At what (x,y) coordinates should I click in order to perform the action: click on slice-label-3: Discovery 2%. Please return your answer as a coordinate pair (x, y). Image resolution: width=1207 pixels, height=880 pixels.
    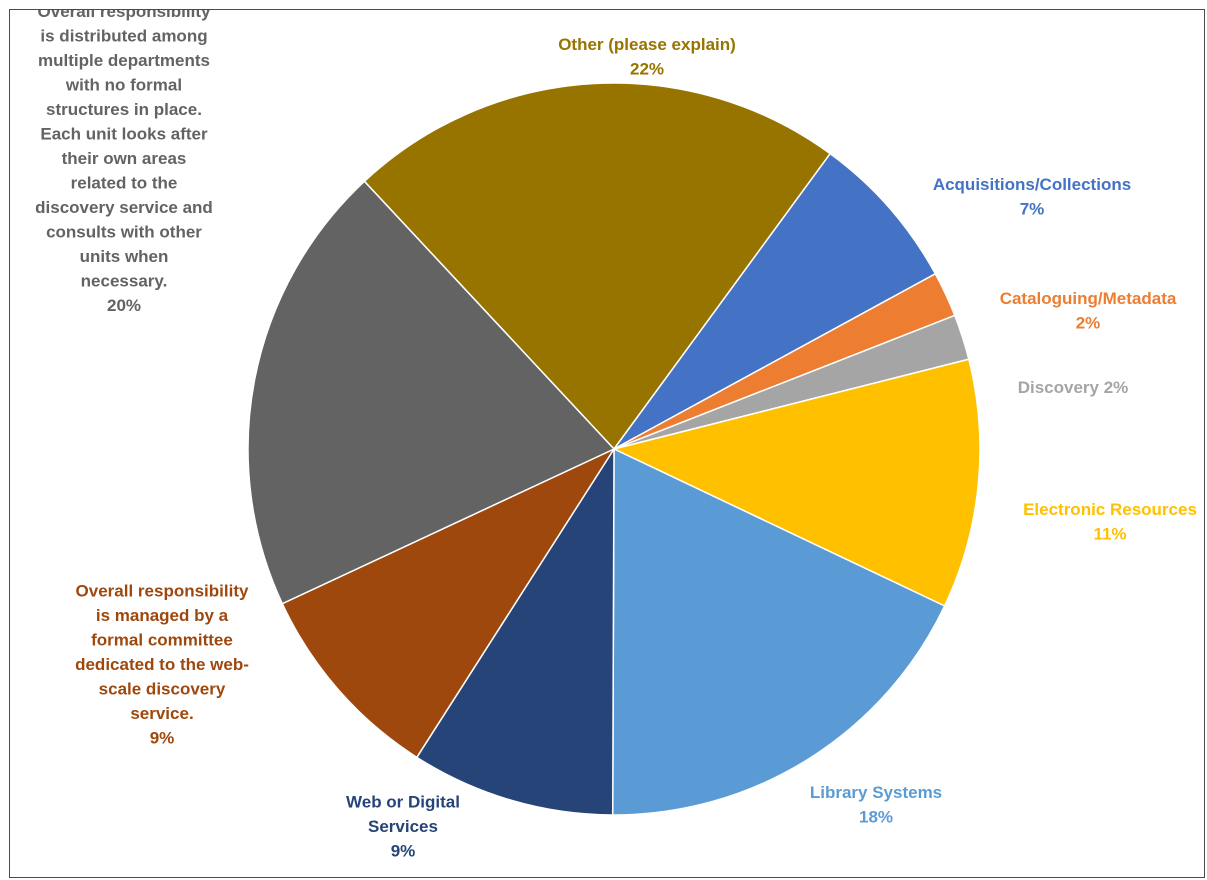
    Looking at the image, I should click on (1073, 387).